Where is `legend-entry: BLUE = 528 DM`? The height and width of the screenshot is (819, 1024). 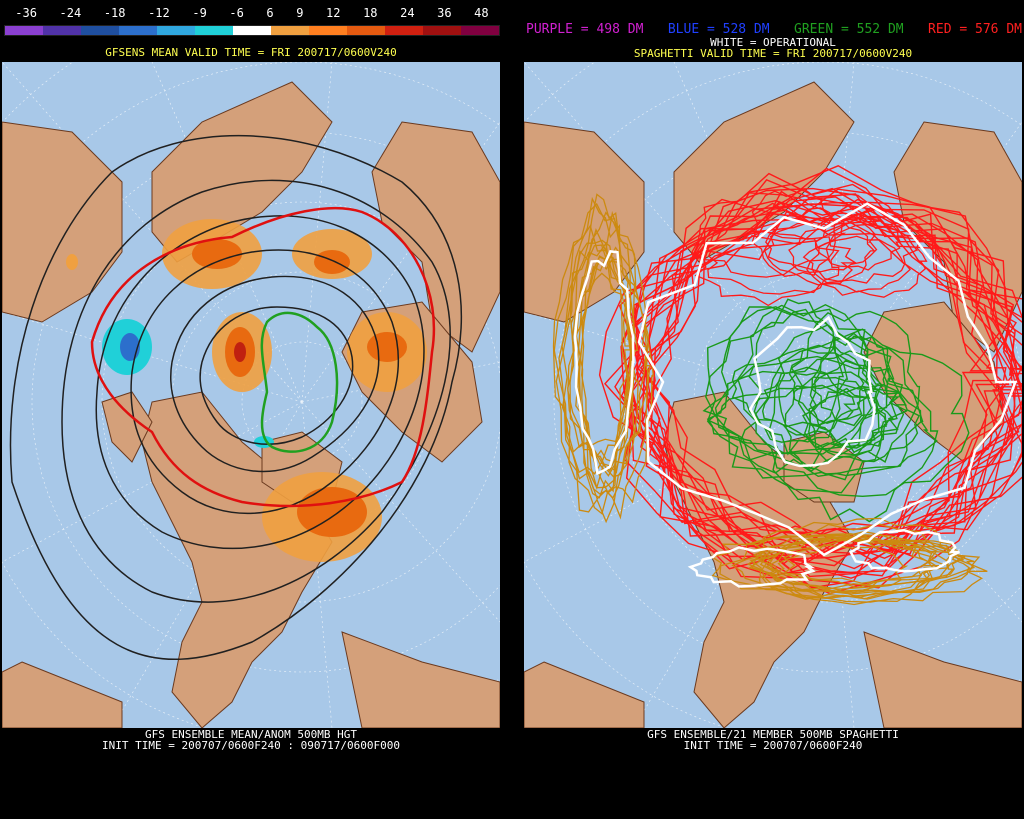
legend-entry: BLUE = 528 DM is located at coordinates (718, 29).